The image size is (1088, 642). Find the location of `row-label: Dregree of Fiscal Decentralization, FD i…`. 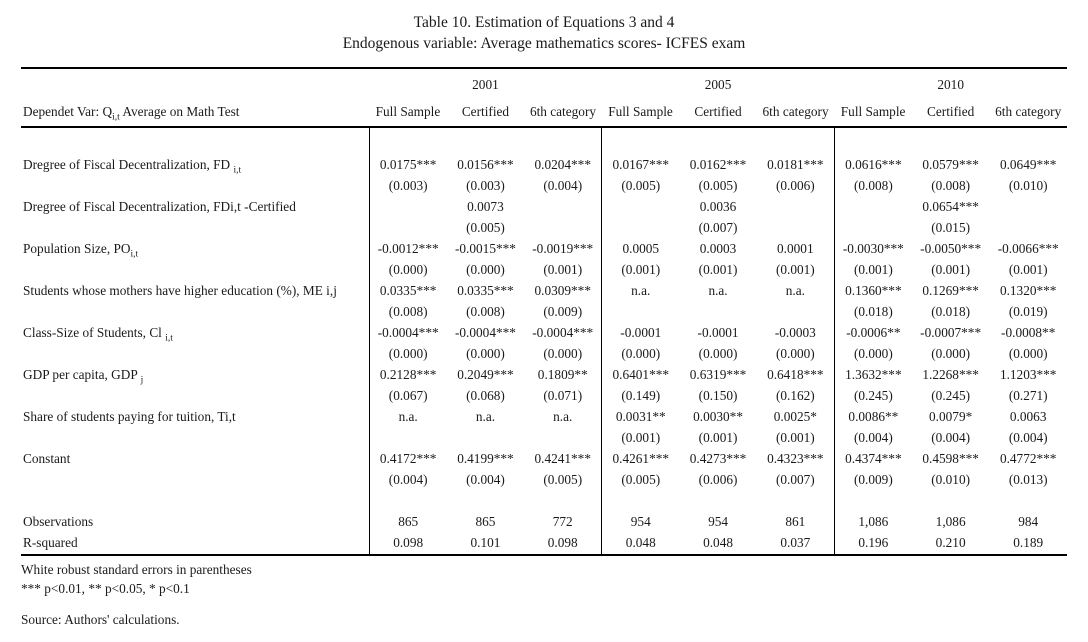

row-label: Dregree of Fiscal Decentralization, FD i… is located at coordinates (132, 166).